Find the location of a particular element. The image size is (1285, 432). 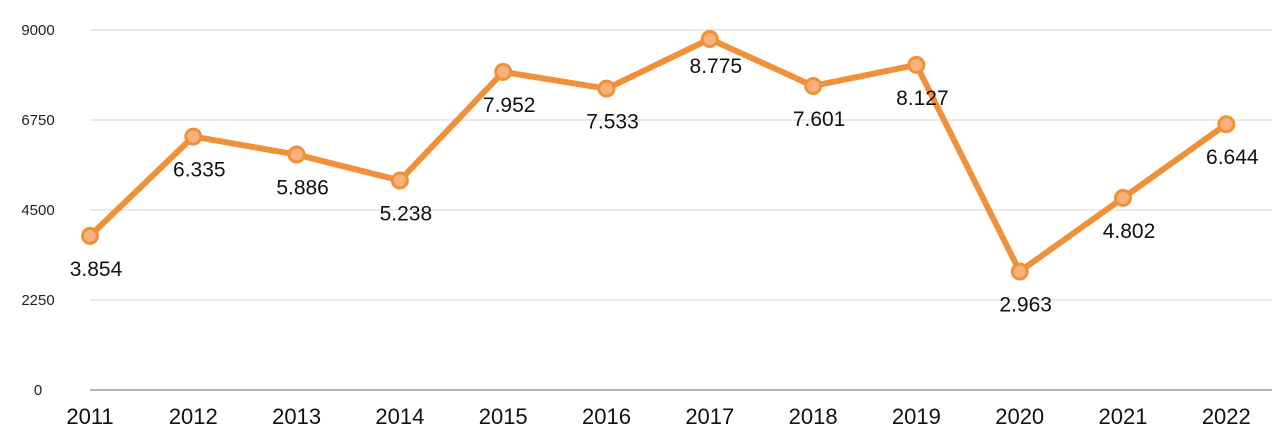

x-tick-label: 2014 is located at coordinates (399, 416).